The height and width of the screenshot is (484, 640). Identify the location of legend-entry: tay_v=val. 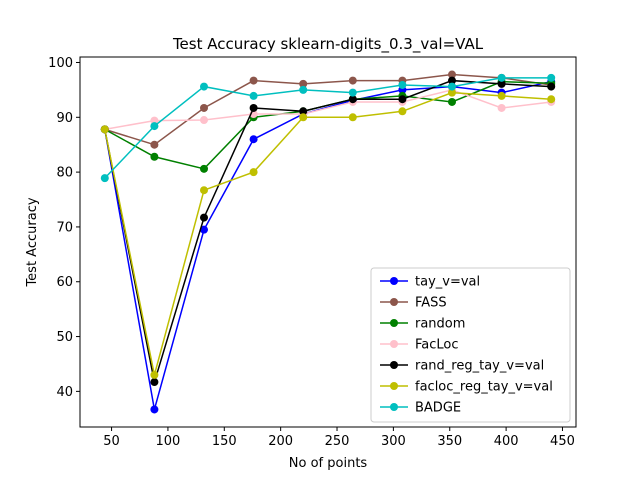
(430, 282).